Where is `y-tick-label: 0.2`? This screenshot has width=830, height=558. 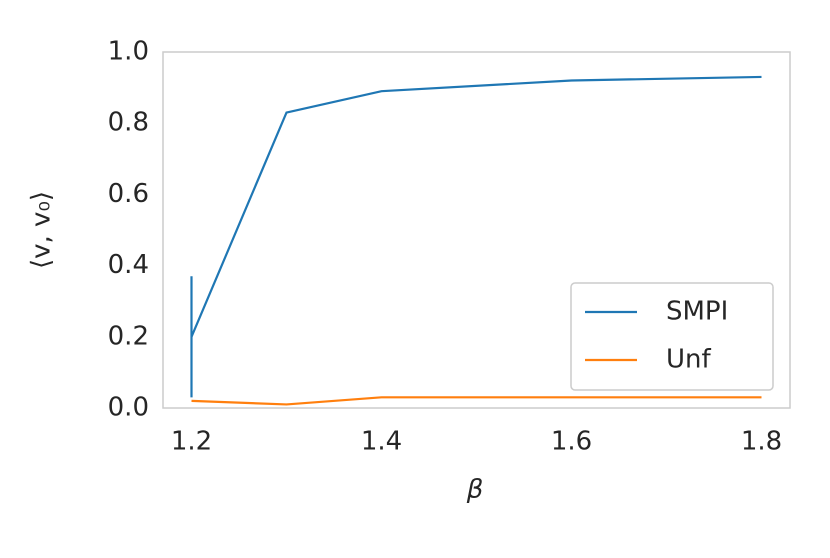
y-tick-label: 0.2 is located at coordinates (128, 336).